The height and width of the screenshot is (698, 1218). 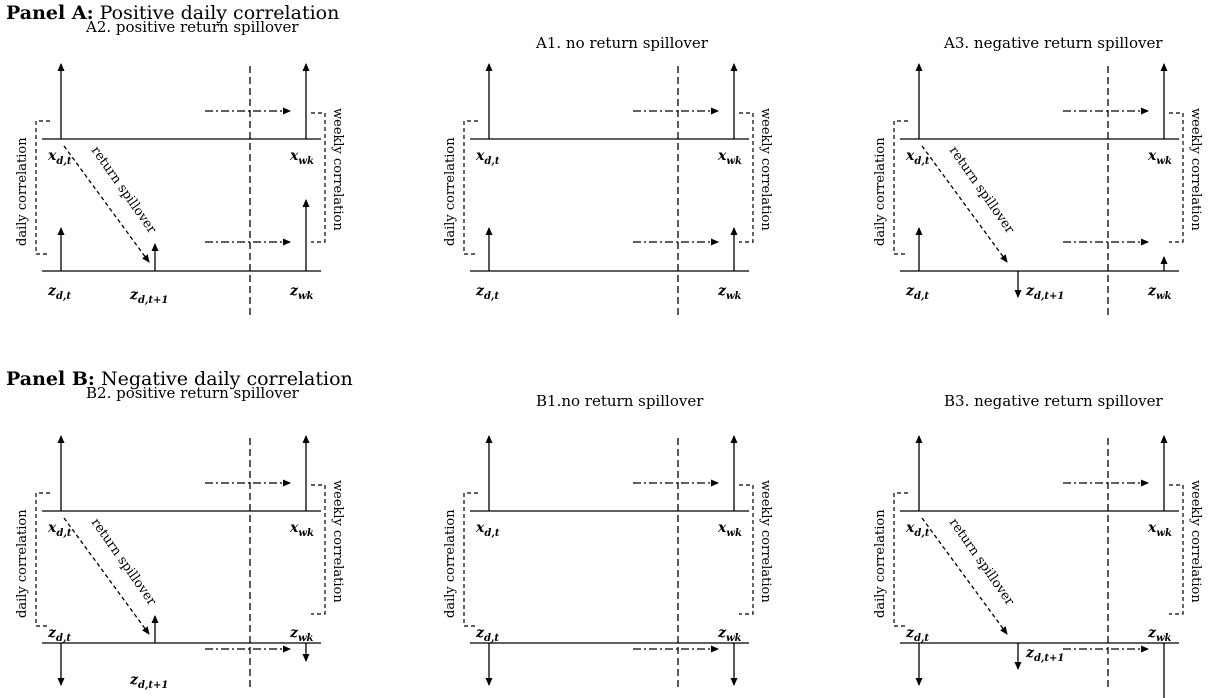 I want to click on a2-z-dt1-label: zd,t+1, so click(x=148, y=296).